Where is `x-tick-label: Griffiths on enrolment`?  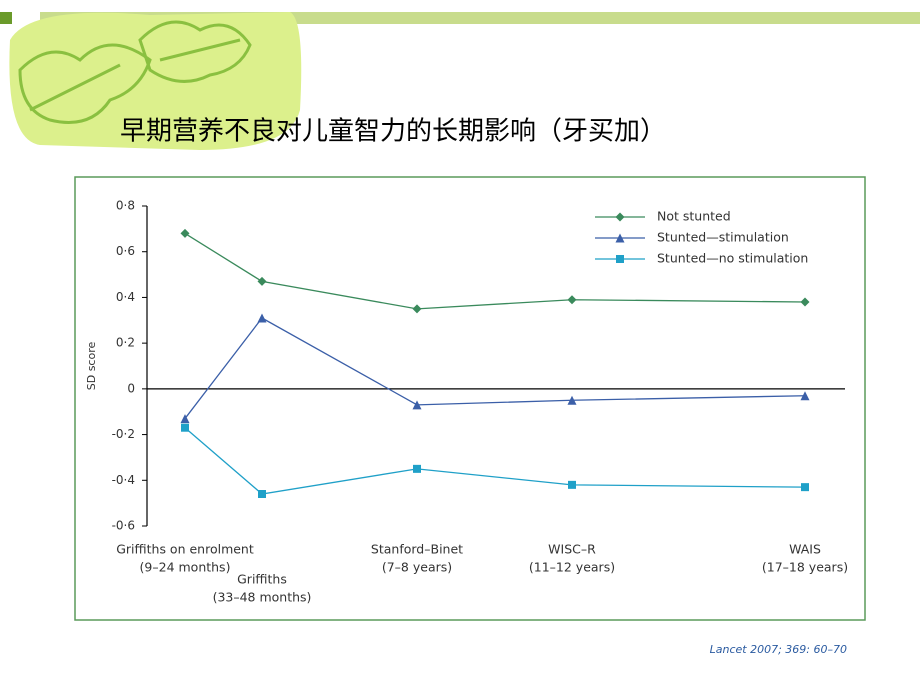
x-tick-label: Griffiths on enrolment is located at coordinates (185, 549).